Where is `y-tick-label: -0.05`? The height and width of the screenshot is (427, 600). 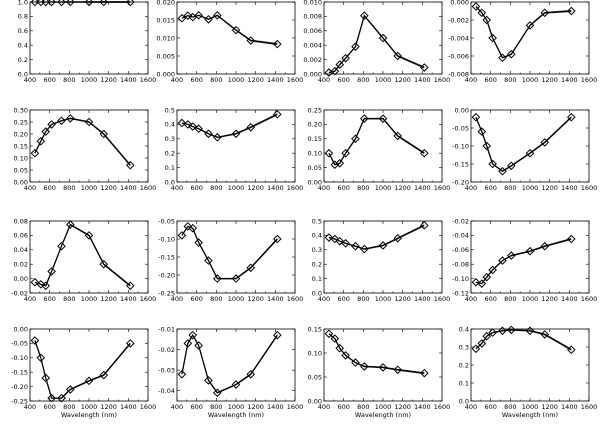
y-tick-label: -0.05 is located at coordinates (460, 128).